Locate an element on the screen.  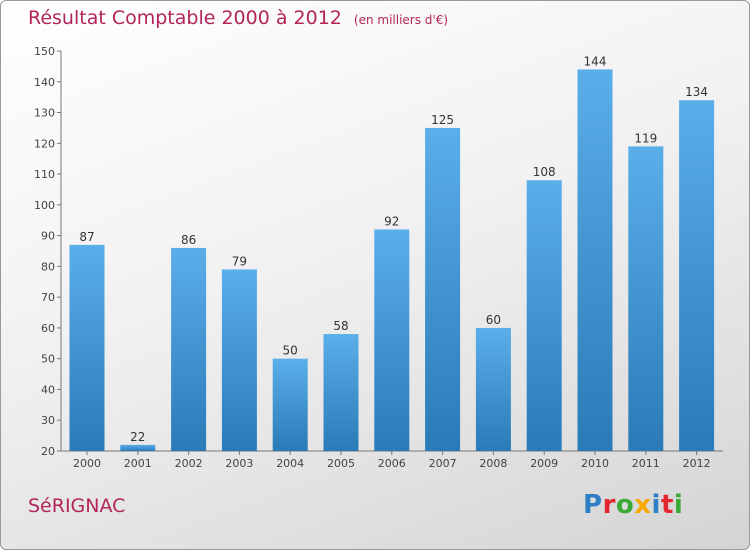
bar-value-label: 86 is located at coordinates (188, 240).